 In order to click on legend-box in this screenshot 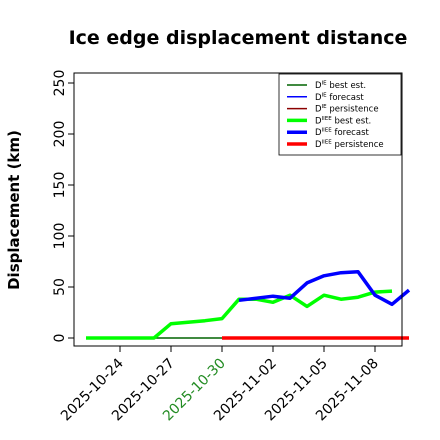, I will do `click(340, 114)`.